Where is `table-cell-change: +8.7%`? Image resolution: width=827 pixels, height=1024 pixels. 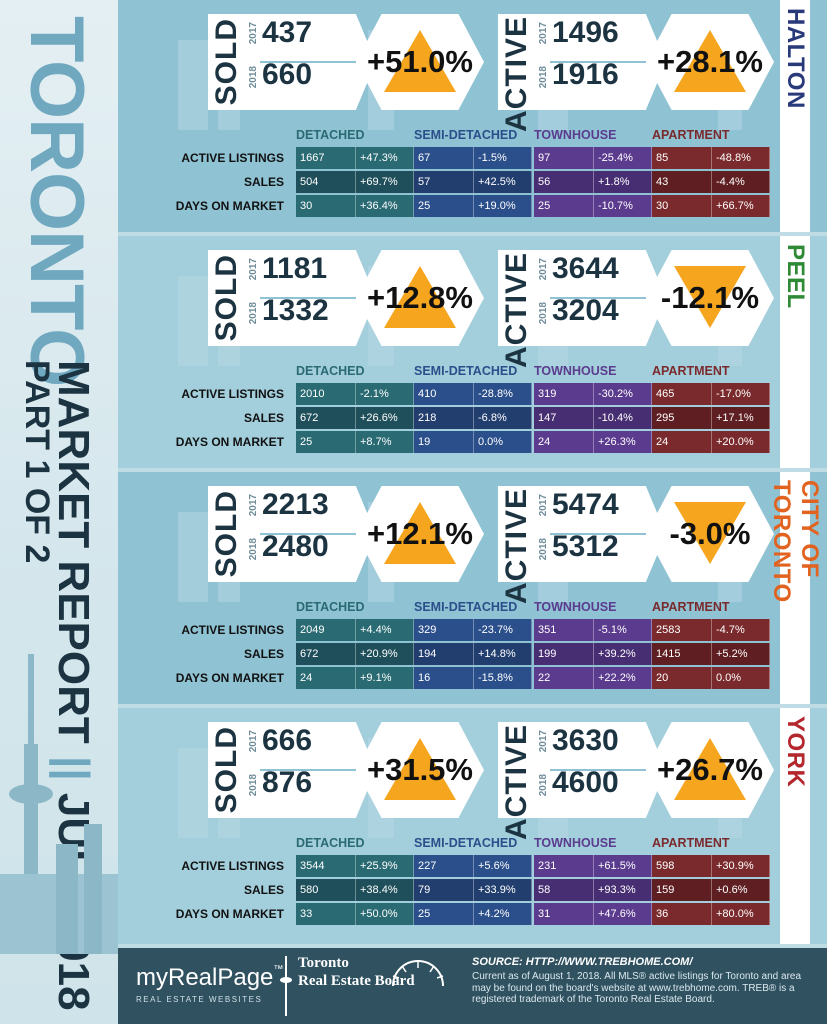 table-cell-change: +8.7% is located at coordinates (385, 442).